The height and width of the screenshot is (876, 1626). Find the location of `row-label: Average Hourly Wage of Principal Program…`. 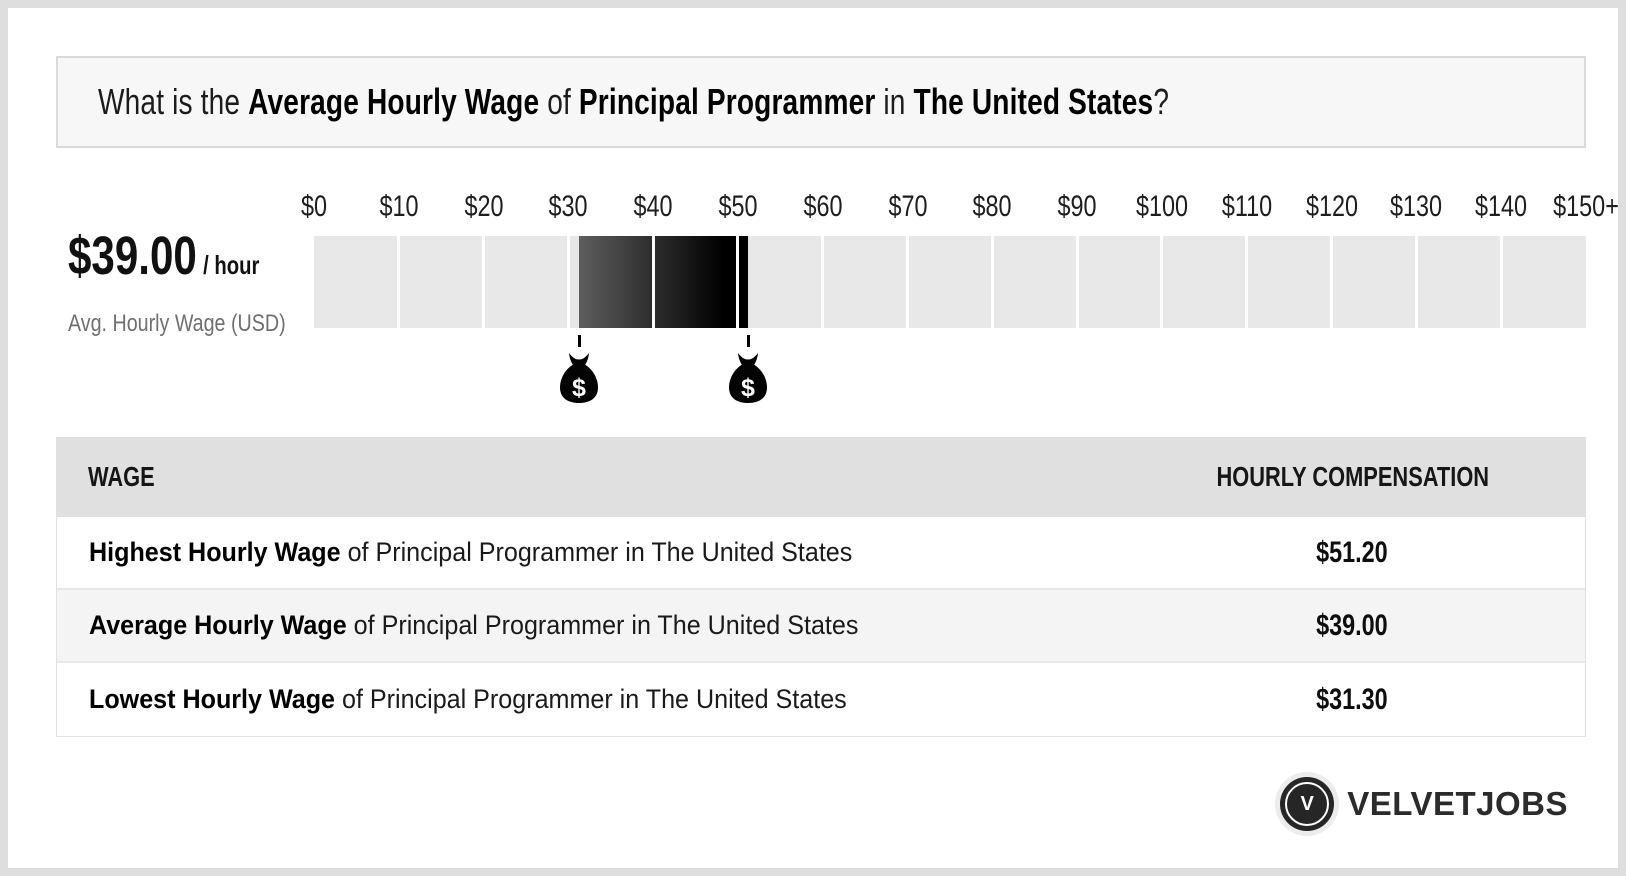

row-label: Average Hourly Wage of Principal Program… is located at coordinates (474, 625).